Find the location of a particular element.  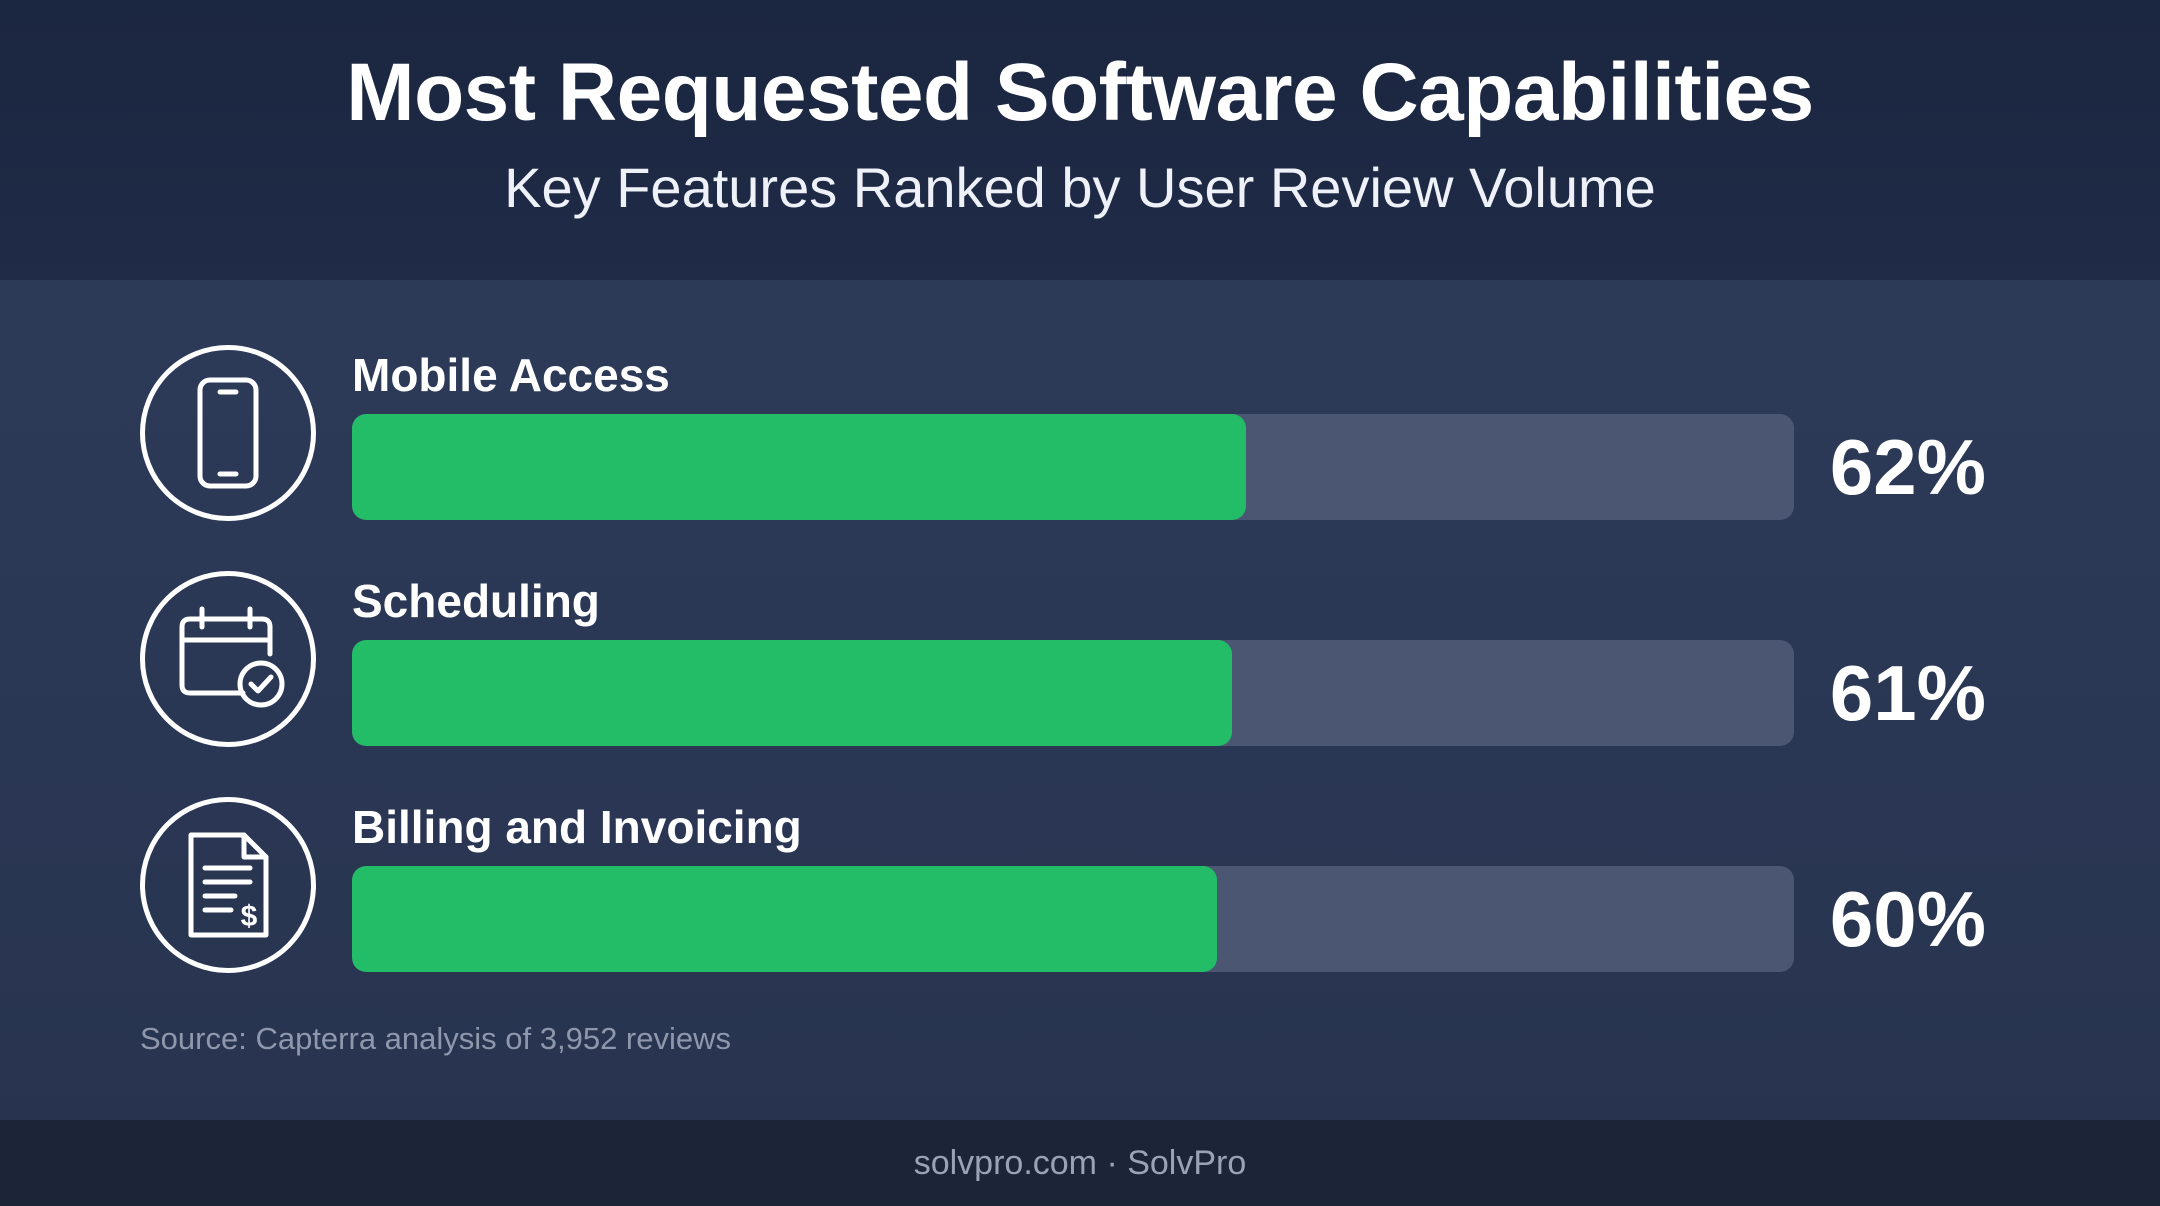

bar-track-billing-and-invoicing is located at coordinates (1073, 919).